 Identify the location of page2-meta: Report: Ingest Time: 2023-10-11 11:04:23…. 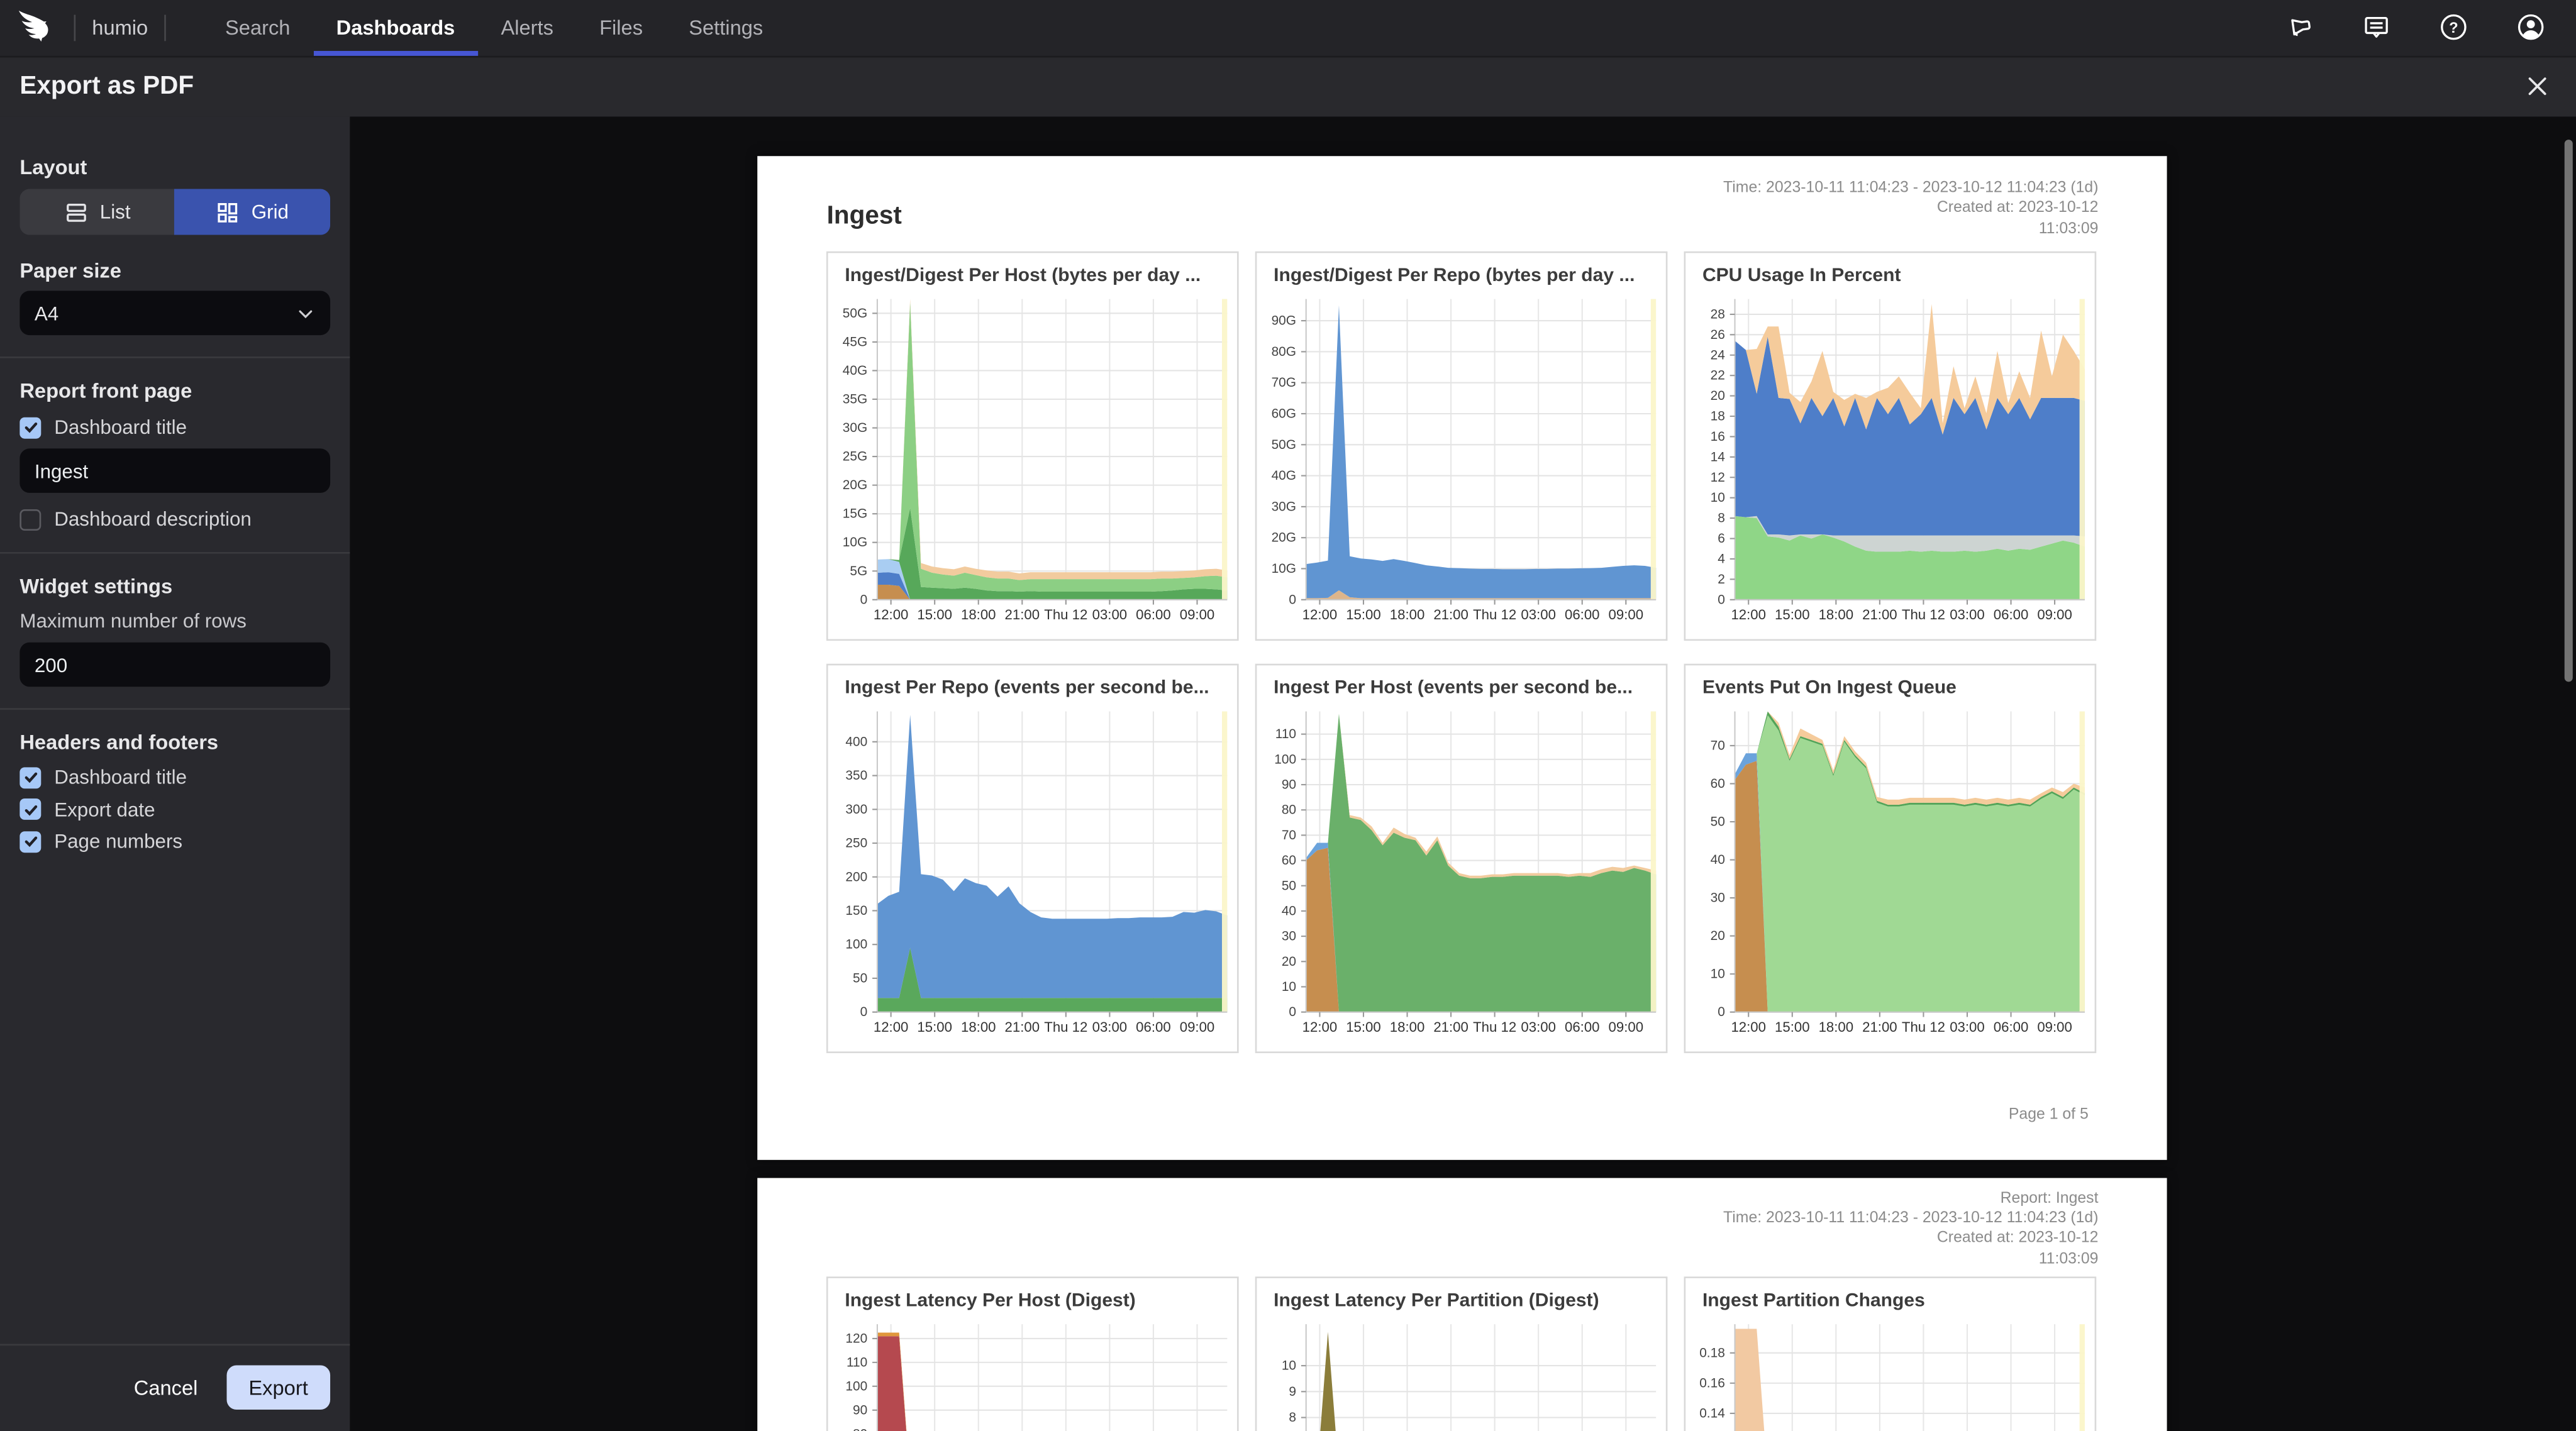
(1910, 1230).